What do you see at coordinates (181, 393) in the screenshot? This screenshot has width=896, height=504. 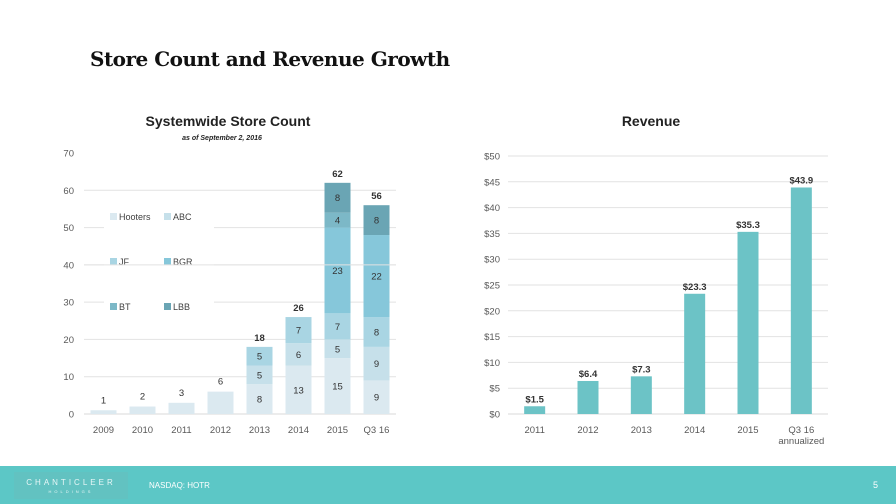 I see `value-label: 3` at bounding box center [181, 393].